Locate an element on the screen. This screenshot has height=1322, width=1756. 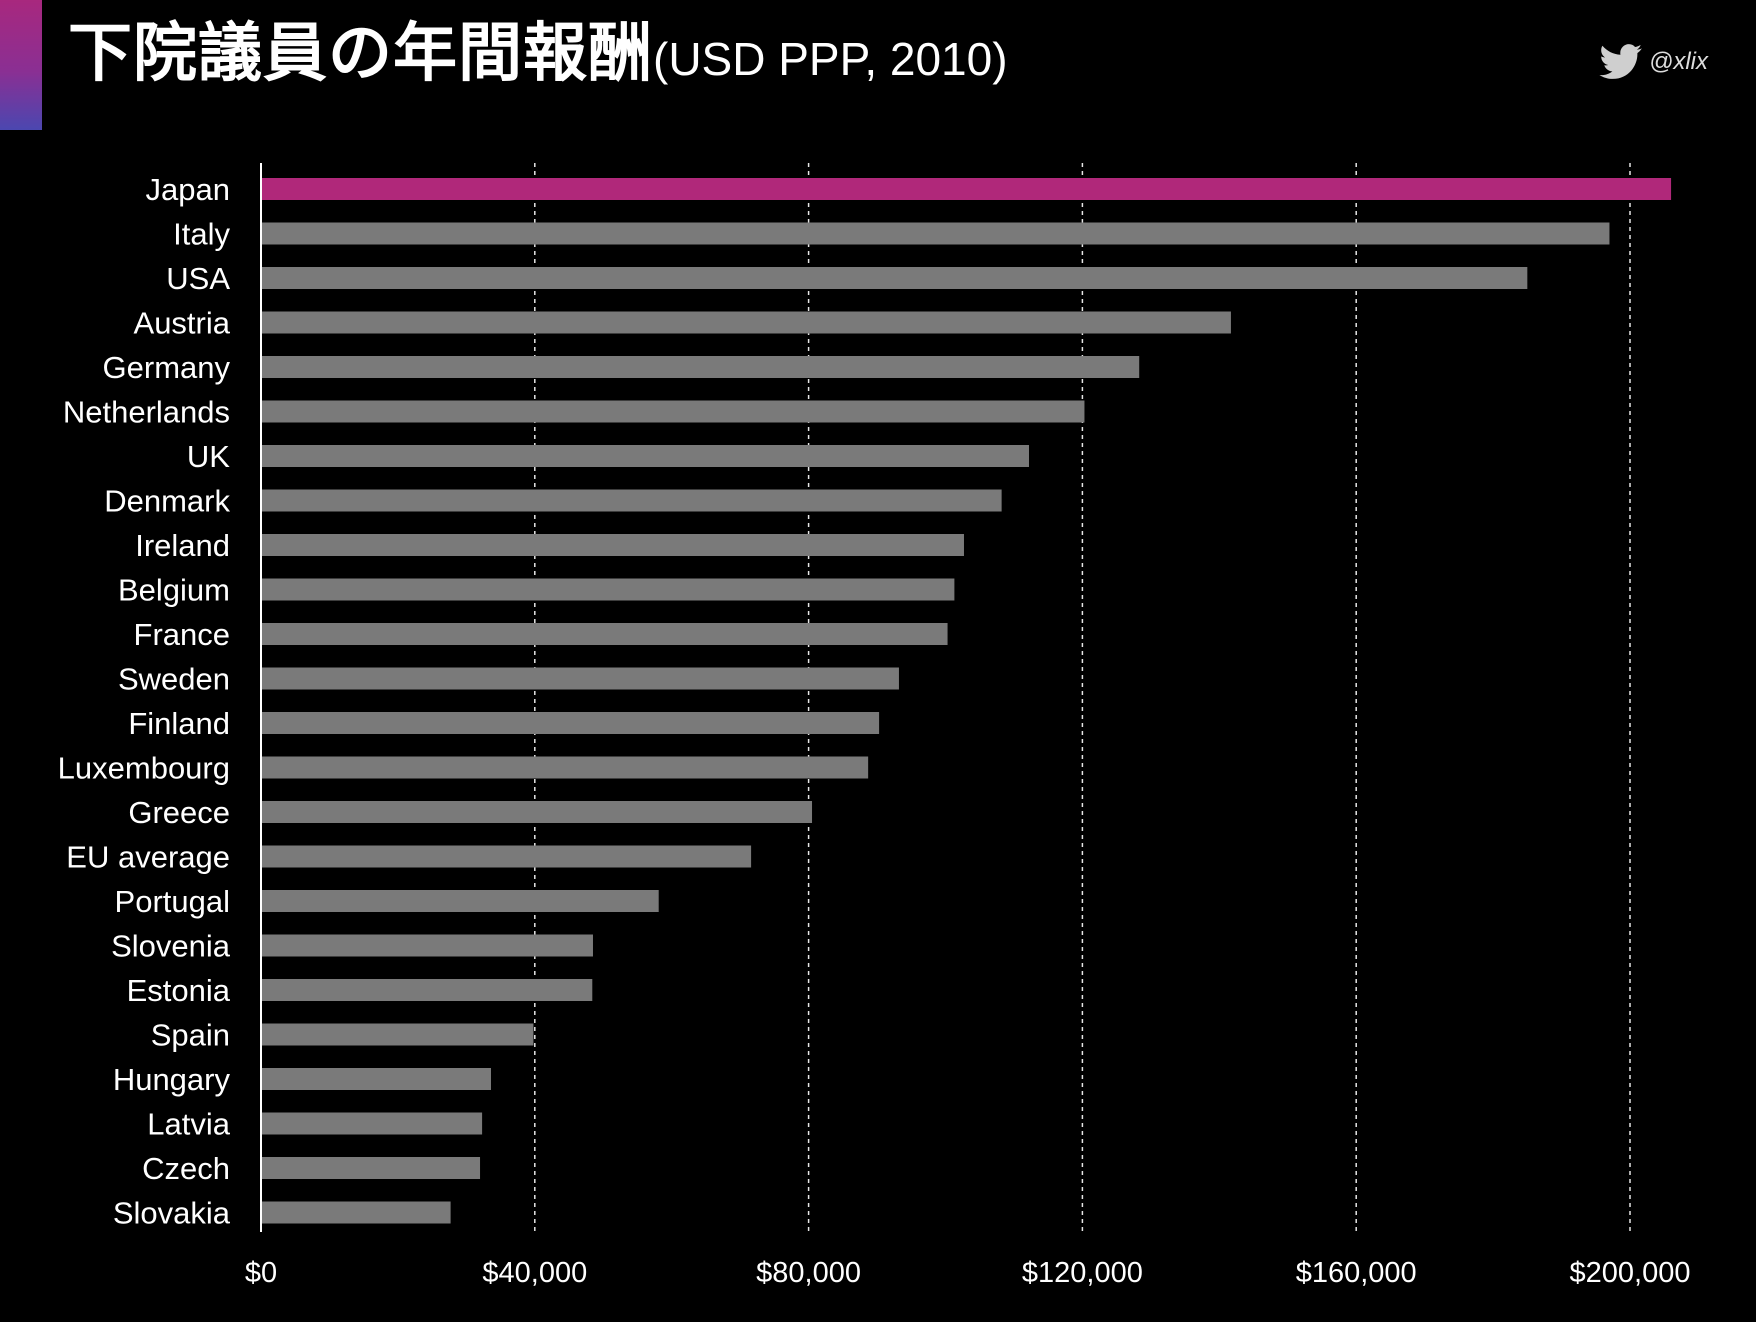
category-label: Hungary is located at coordinates (172, 1079).